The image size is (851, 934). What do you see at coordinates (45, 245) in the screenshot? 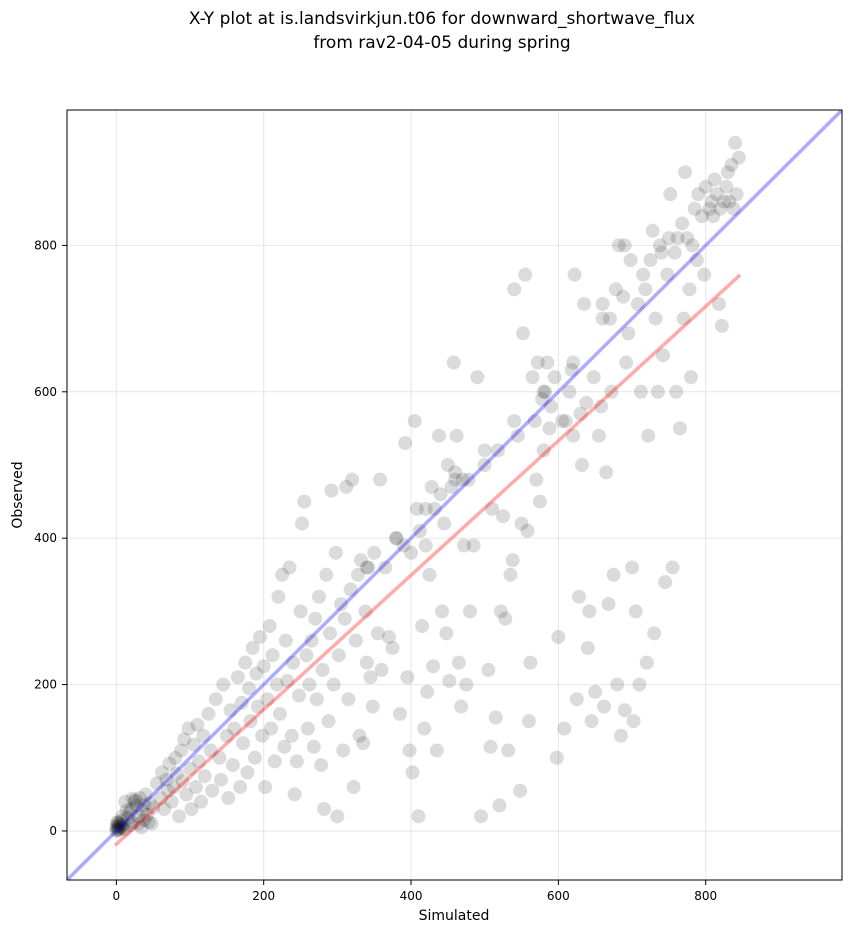
I see `y-tick-label: 800` at bounding box center [45, 245].